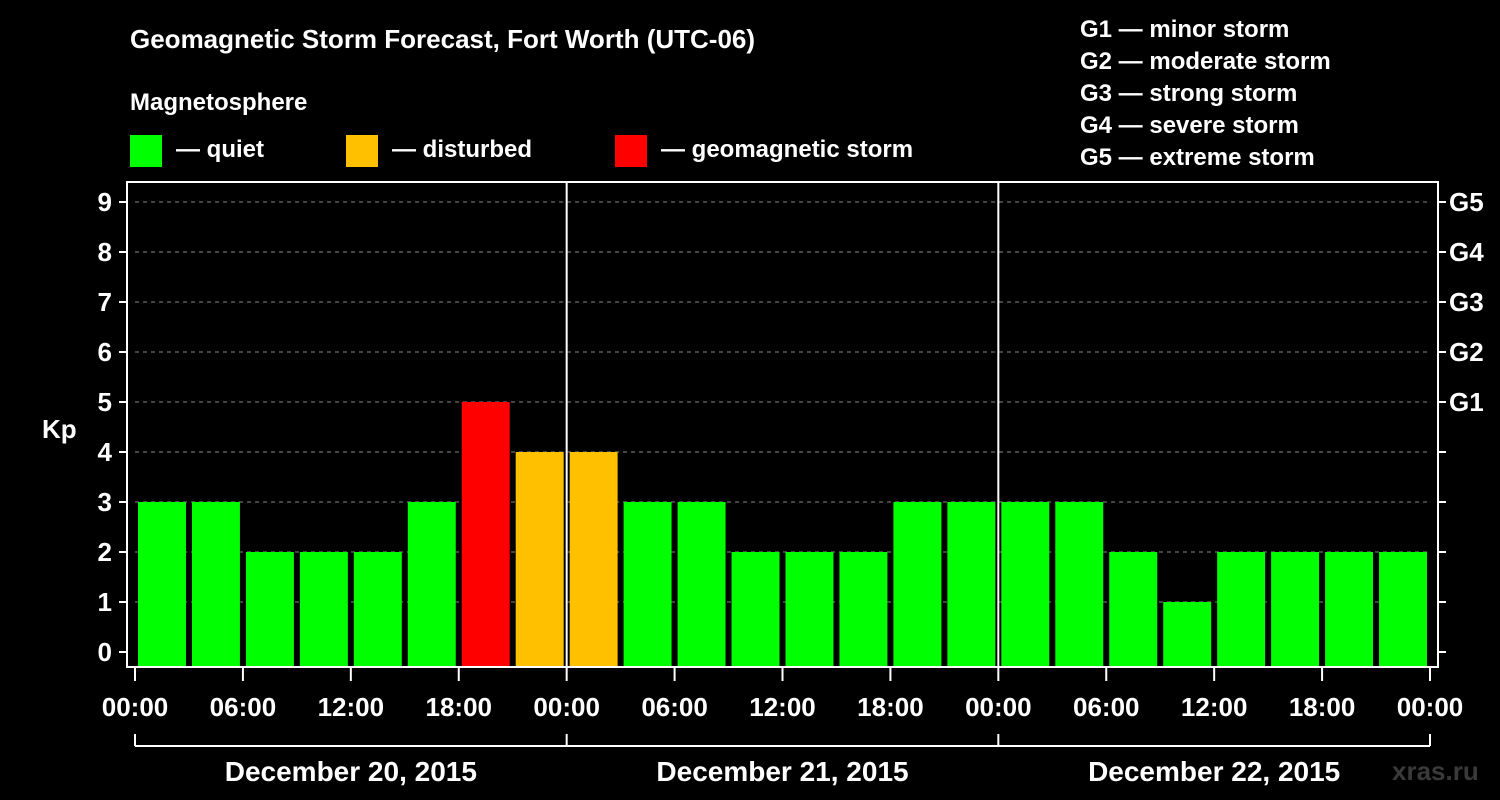 The image size is (1500, 800). What do you see at coordinates (105, 402) in the screenshot?
I see `y-tick-label: 5` at bounding box center [105, 402].